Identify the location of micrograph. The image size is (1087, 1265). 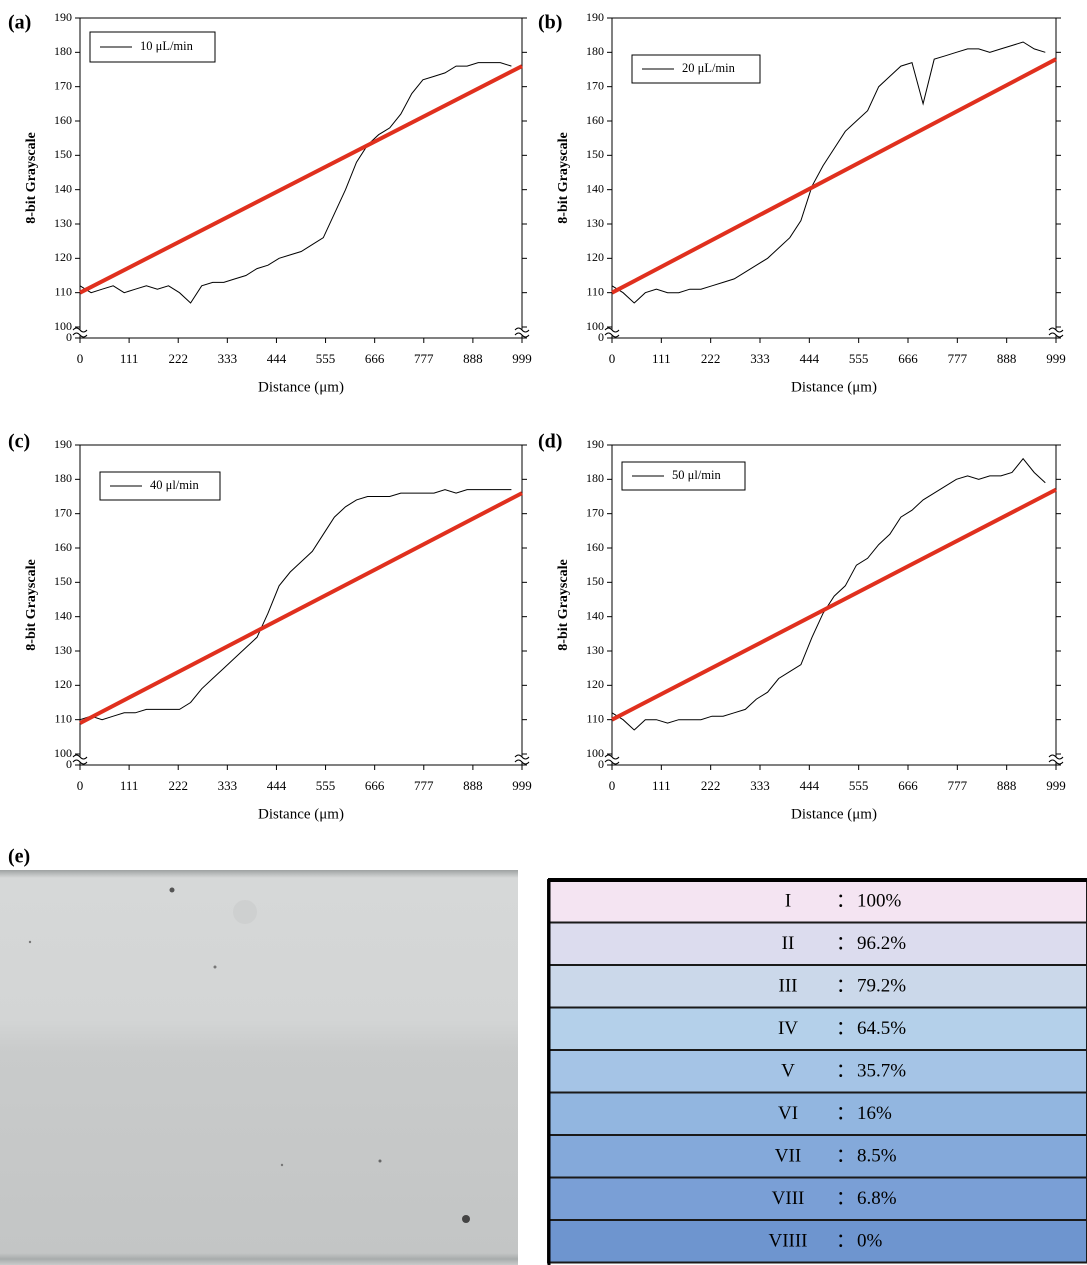
(259, 1067).